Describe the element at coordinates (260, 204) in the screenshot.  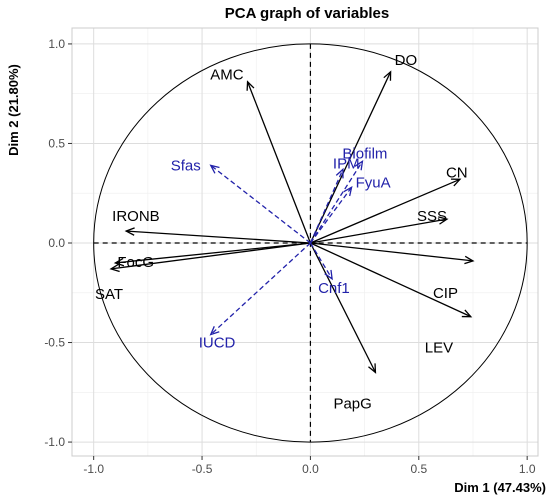
I see `supvar-sfas-arrow` at that location.